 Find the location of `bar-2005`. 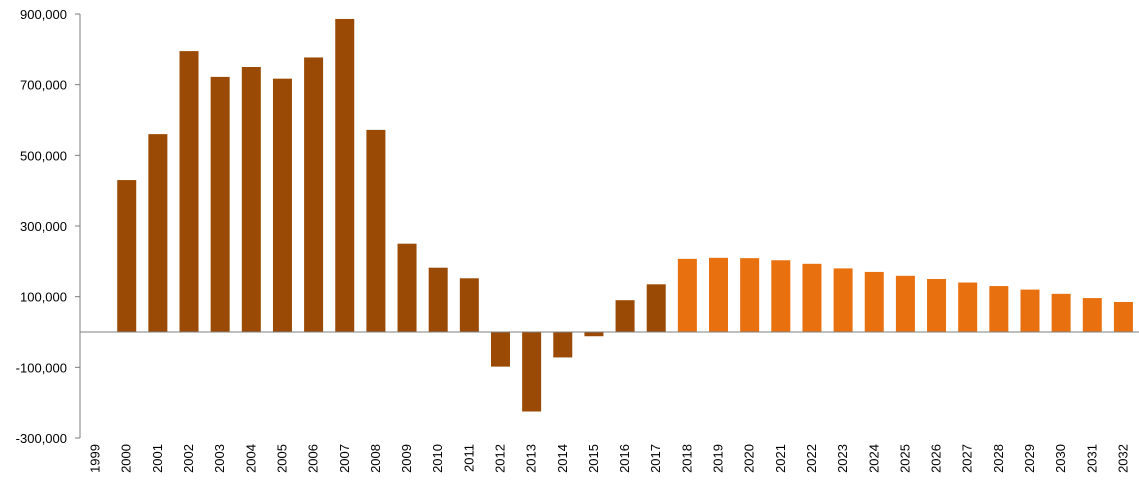

bar-2005 is located at coordinates (282, 205).